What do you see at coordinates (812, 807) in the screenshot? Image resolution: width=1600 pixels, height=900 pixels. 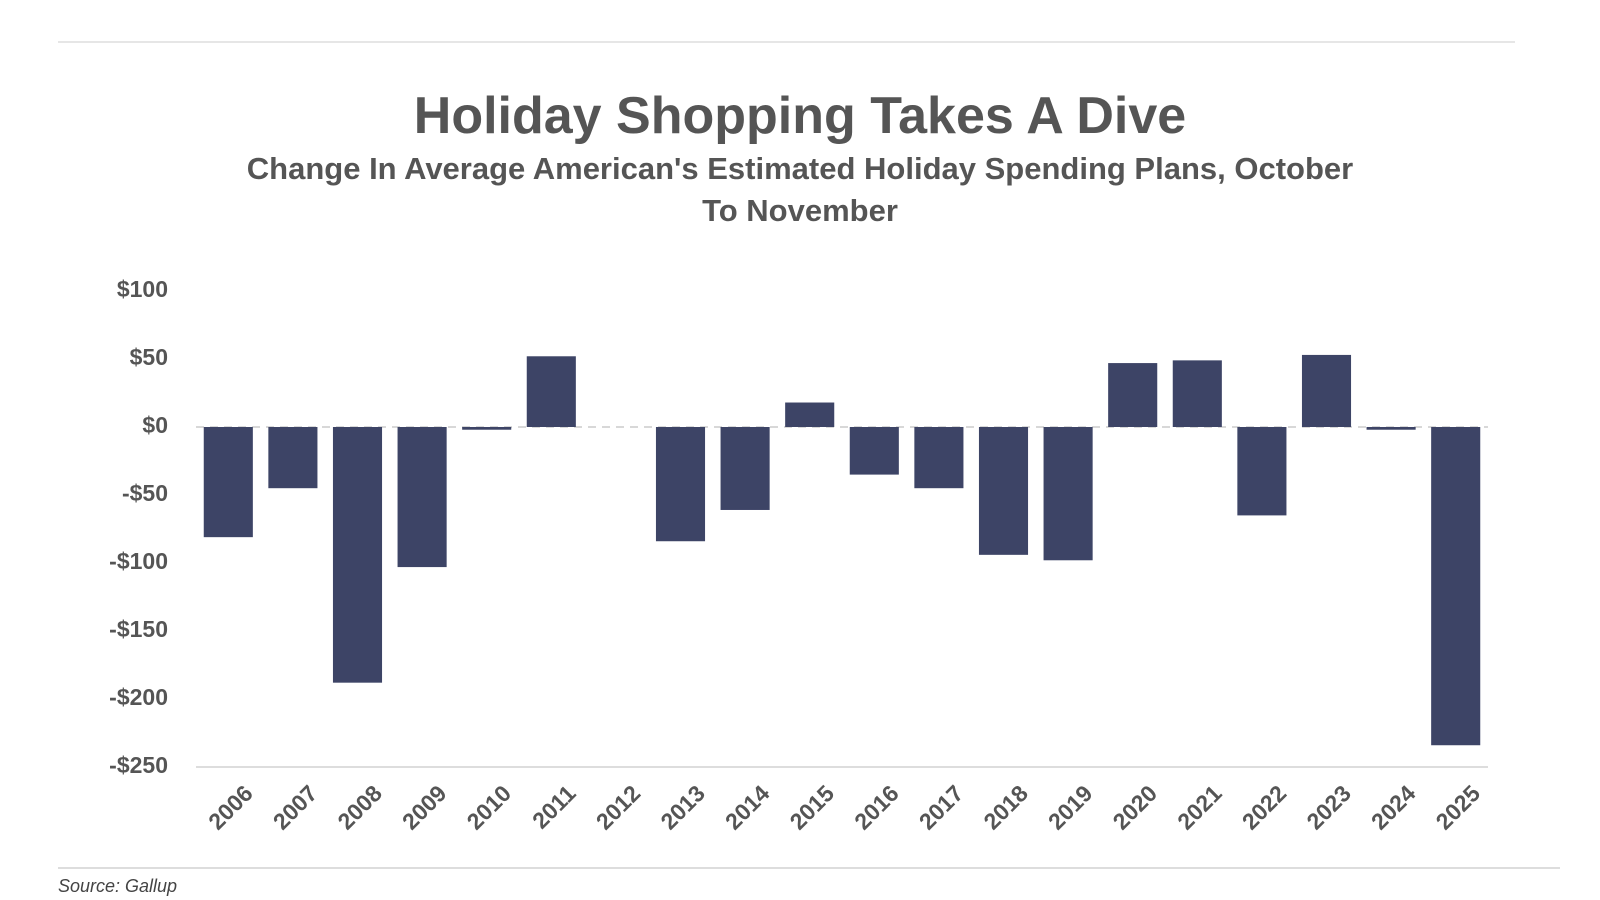 I see `x-tick-label: 2015` at bounding box center [812, 807].